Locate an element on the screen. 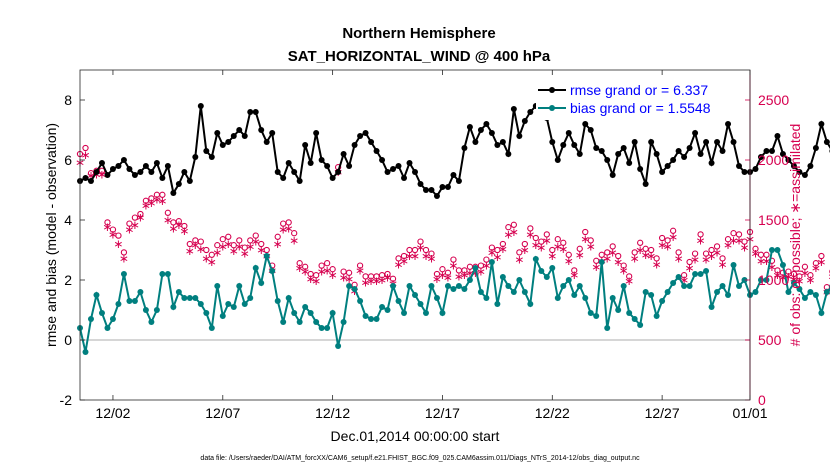 Image resolution: width=830 pixels, height=470 pixels. x-tick-label: 12/27 is located at coordinates (662, 413).